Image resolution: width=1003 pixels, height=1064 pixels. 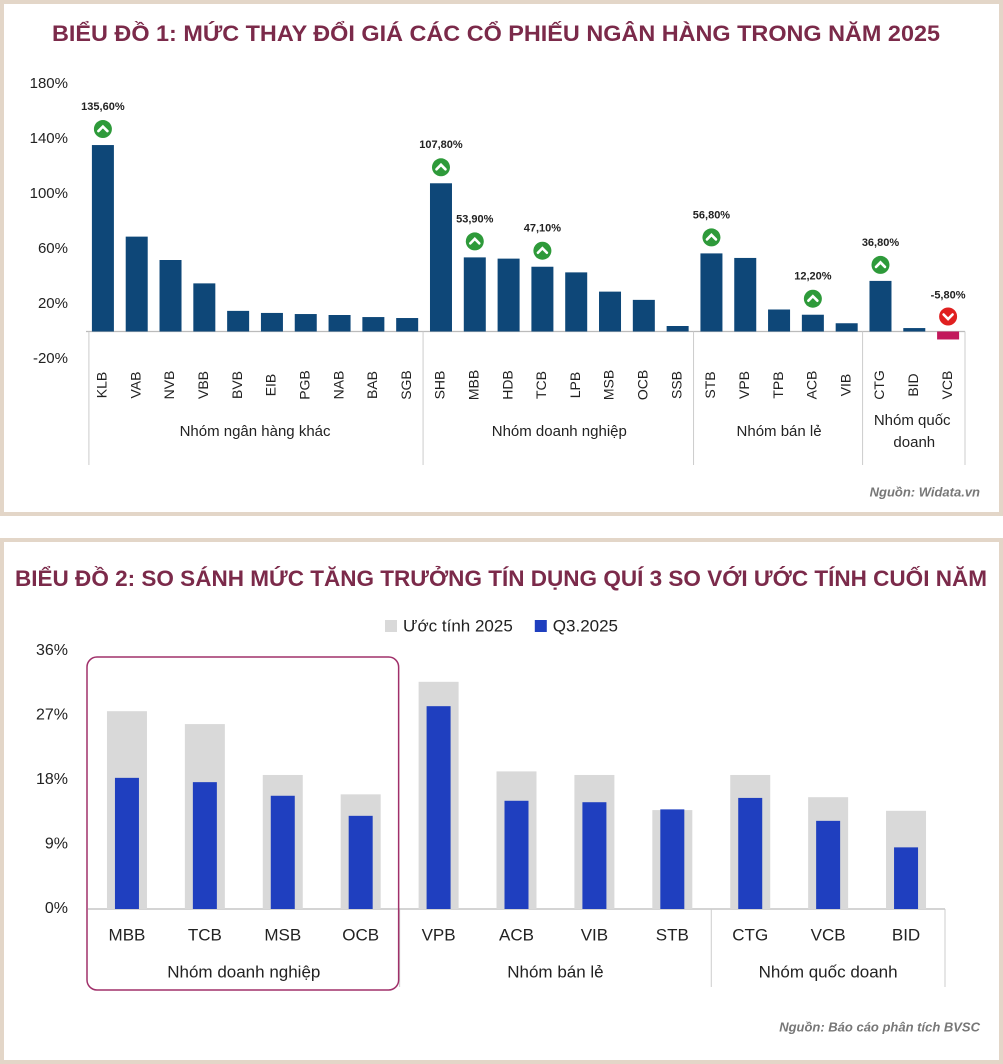 What do you see at coordinates (712, 215) in the screenshot?
I see `value-label: 56,80%` at bounding box center [712, 215].